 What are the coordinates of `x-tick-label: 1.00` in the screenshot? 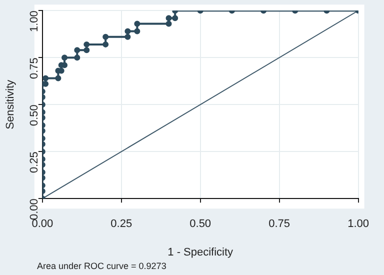 It's located at (359, 224).